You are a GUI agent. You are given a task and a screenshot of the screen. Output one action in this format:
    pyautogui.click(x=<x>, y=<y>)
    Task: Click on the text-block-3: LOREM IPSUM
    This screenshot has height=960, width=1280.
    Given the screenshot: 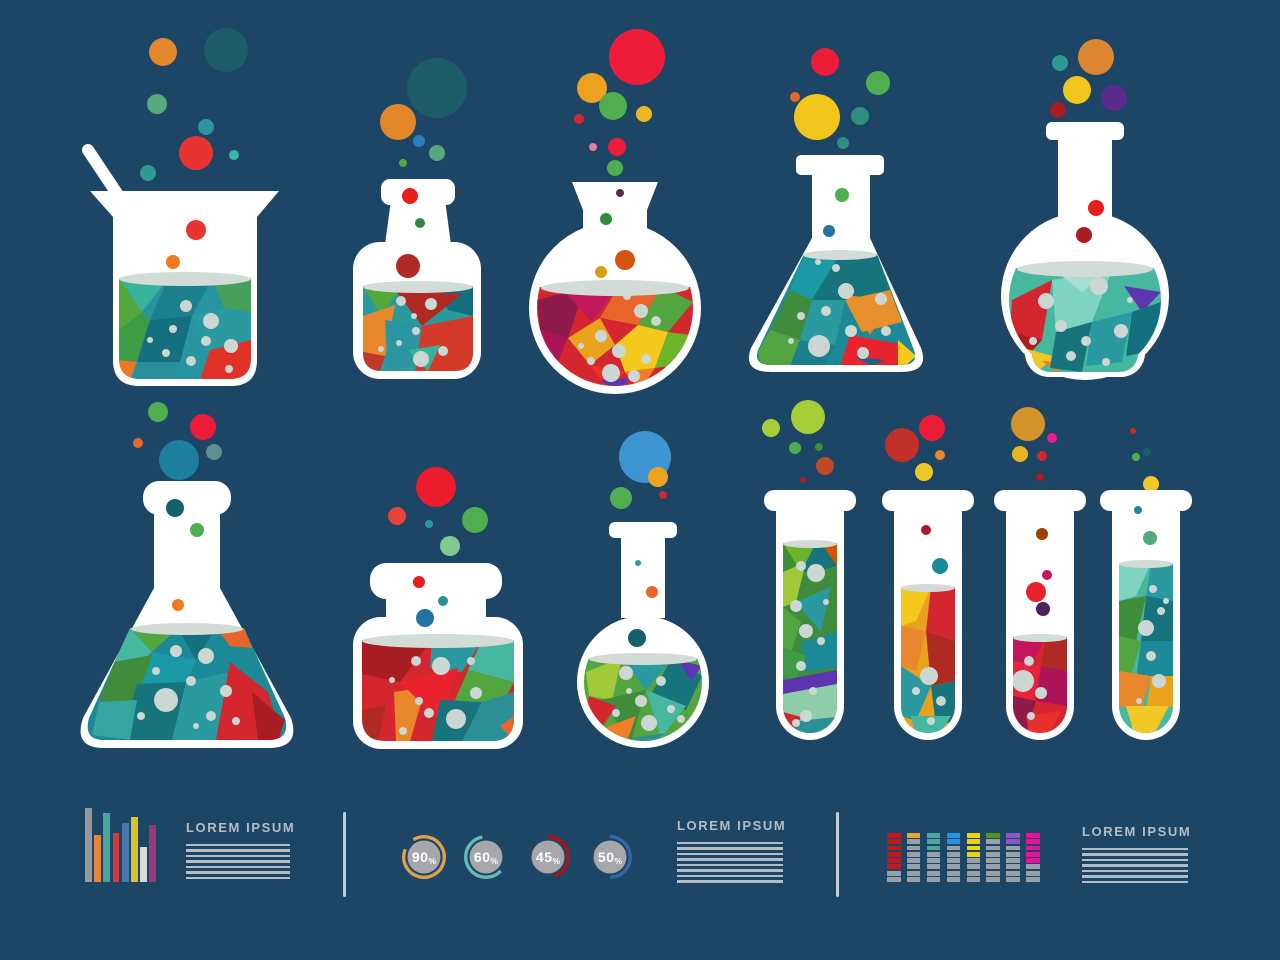 What is the action you would take?
    pyautogui.click(x=1137, y=855)
    